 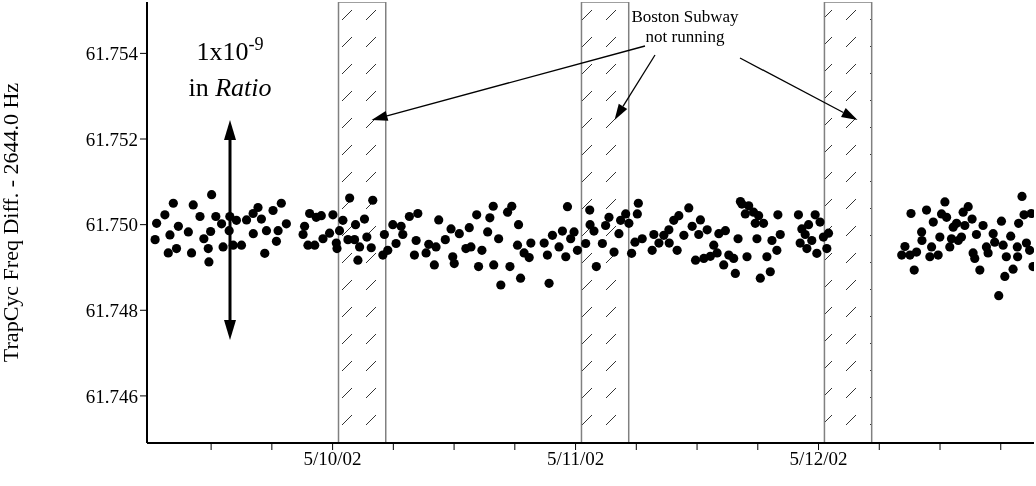 What do you see at coordinates (230, 50) in the screenshot?
I see `annotation: 1x10$^{-9}$` at bounding box center [230, 50].